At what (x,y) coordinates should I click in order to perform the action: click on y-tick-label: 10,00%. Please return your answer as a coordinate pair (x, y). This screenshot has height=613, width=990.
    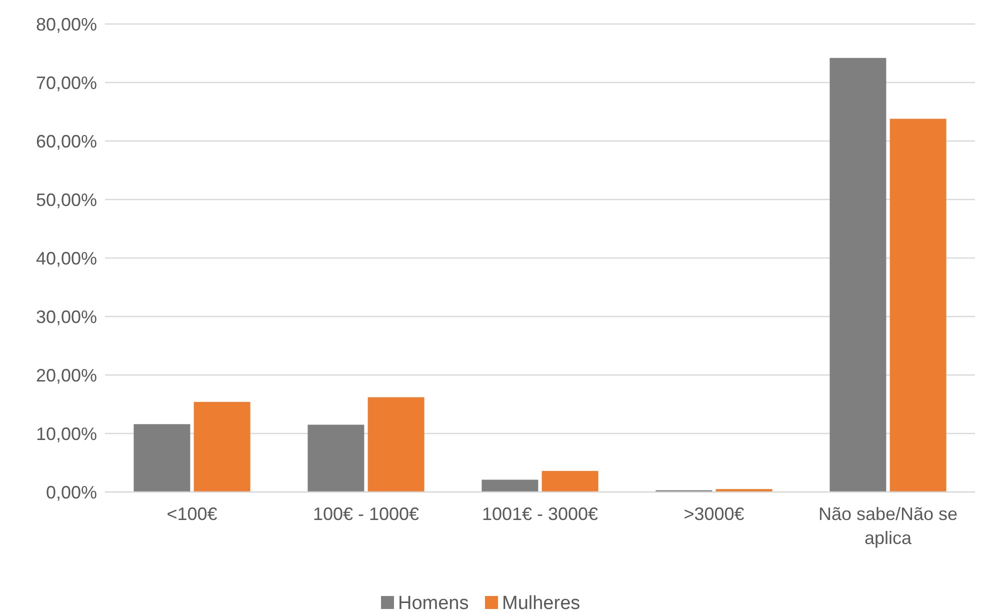
    Looking at the image, I should click on (66, 434).